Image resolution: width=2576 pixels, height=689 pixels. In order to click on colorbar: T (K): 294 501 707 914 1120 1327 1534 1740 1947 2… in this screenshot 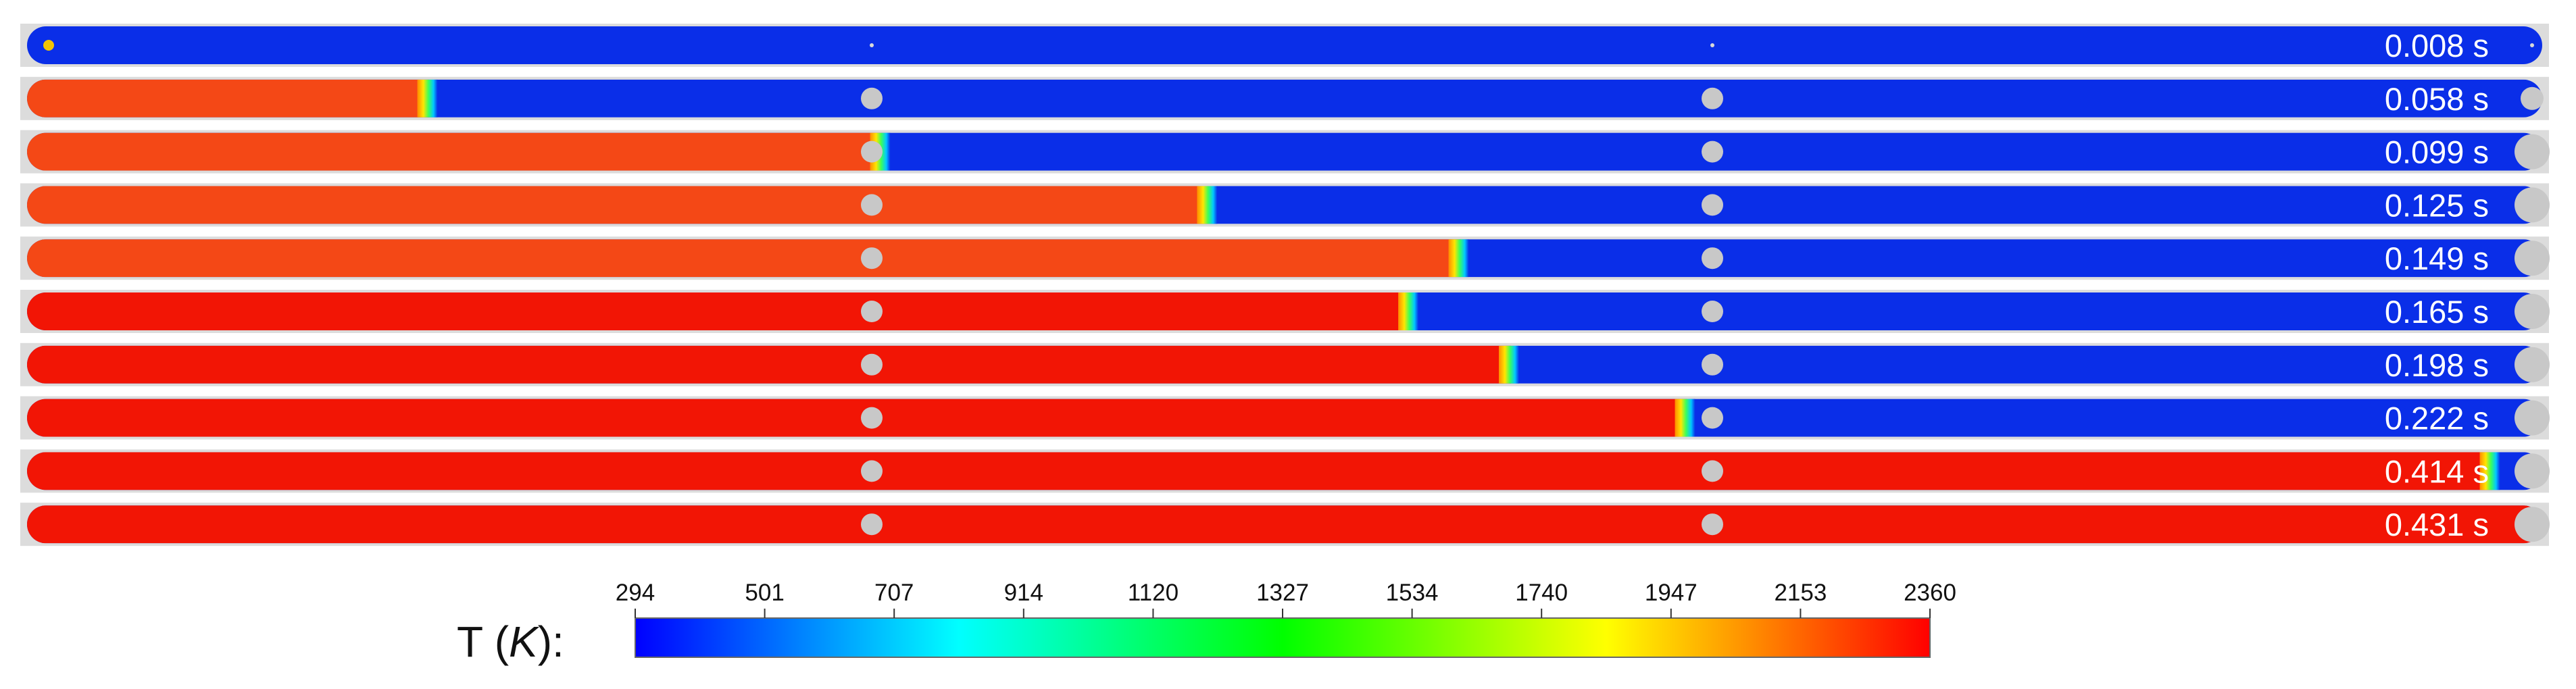, I will do `click(1207, 623)`.